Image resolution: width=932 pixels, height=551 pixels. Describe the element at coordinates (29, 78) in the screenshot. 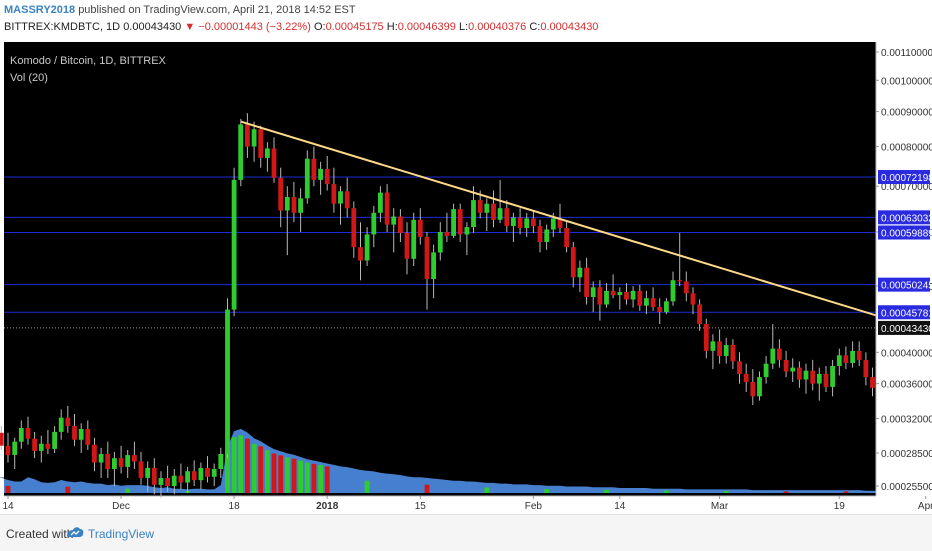

I see `volume-indicator-label: Vol (20)` at that location.